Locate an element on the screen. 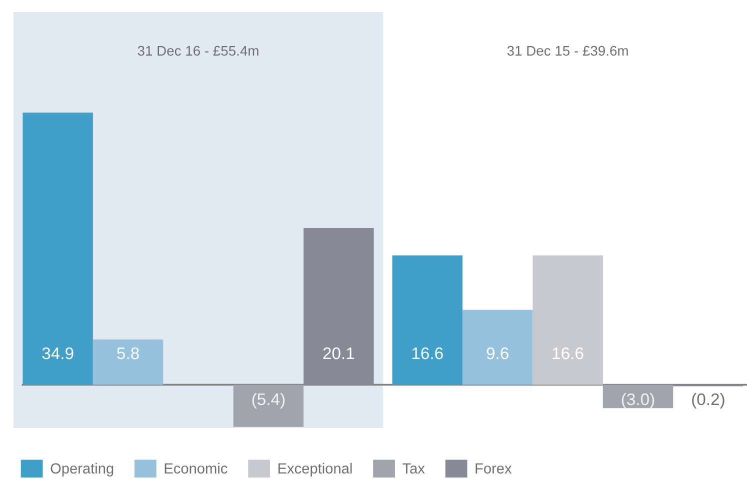 This screenshot has width=747, height=479. legend-label: Operating is located at coordinates (82, 469).